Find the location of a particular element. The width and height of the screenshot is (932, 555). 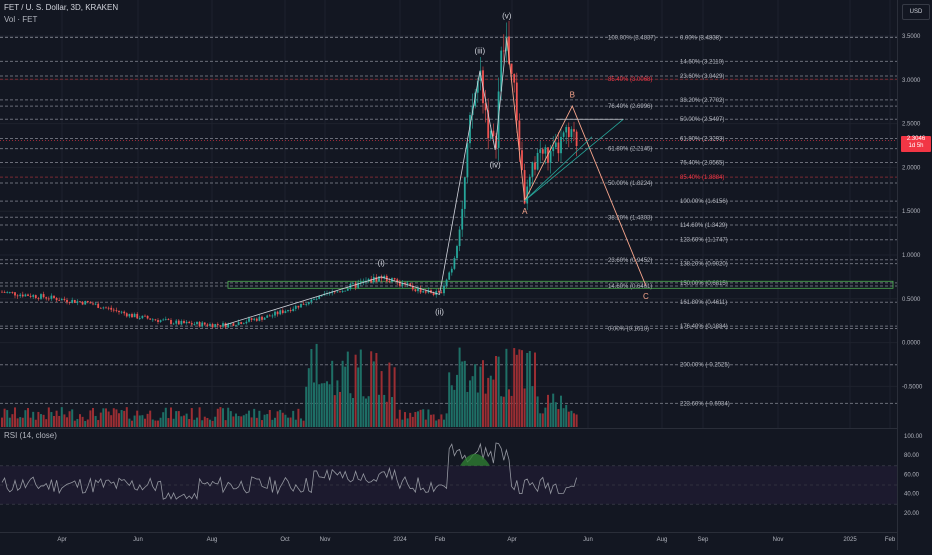

rsi-legend: RSI (14, close) is located at coordinates (30, 435).